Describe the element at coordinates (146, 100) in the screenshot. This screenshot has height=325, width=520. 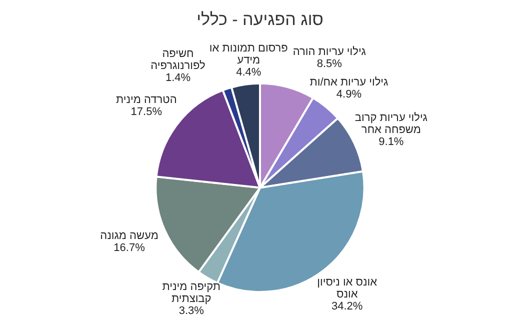
I see `slice-label: הטרדה מינית` at that location.